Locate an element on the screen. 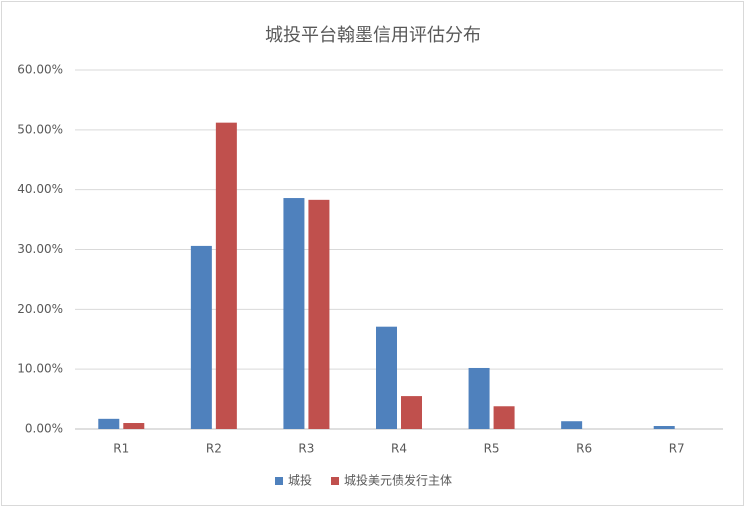 This screenshot has width=746, height=508. y-tick-label: 10.00% is located at coordinates (40, 369).